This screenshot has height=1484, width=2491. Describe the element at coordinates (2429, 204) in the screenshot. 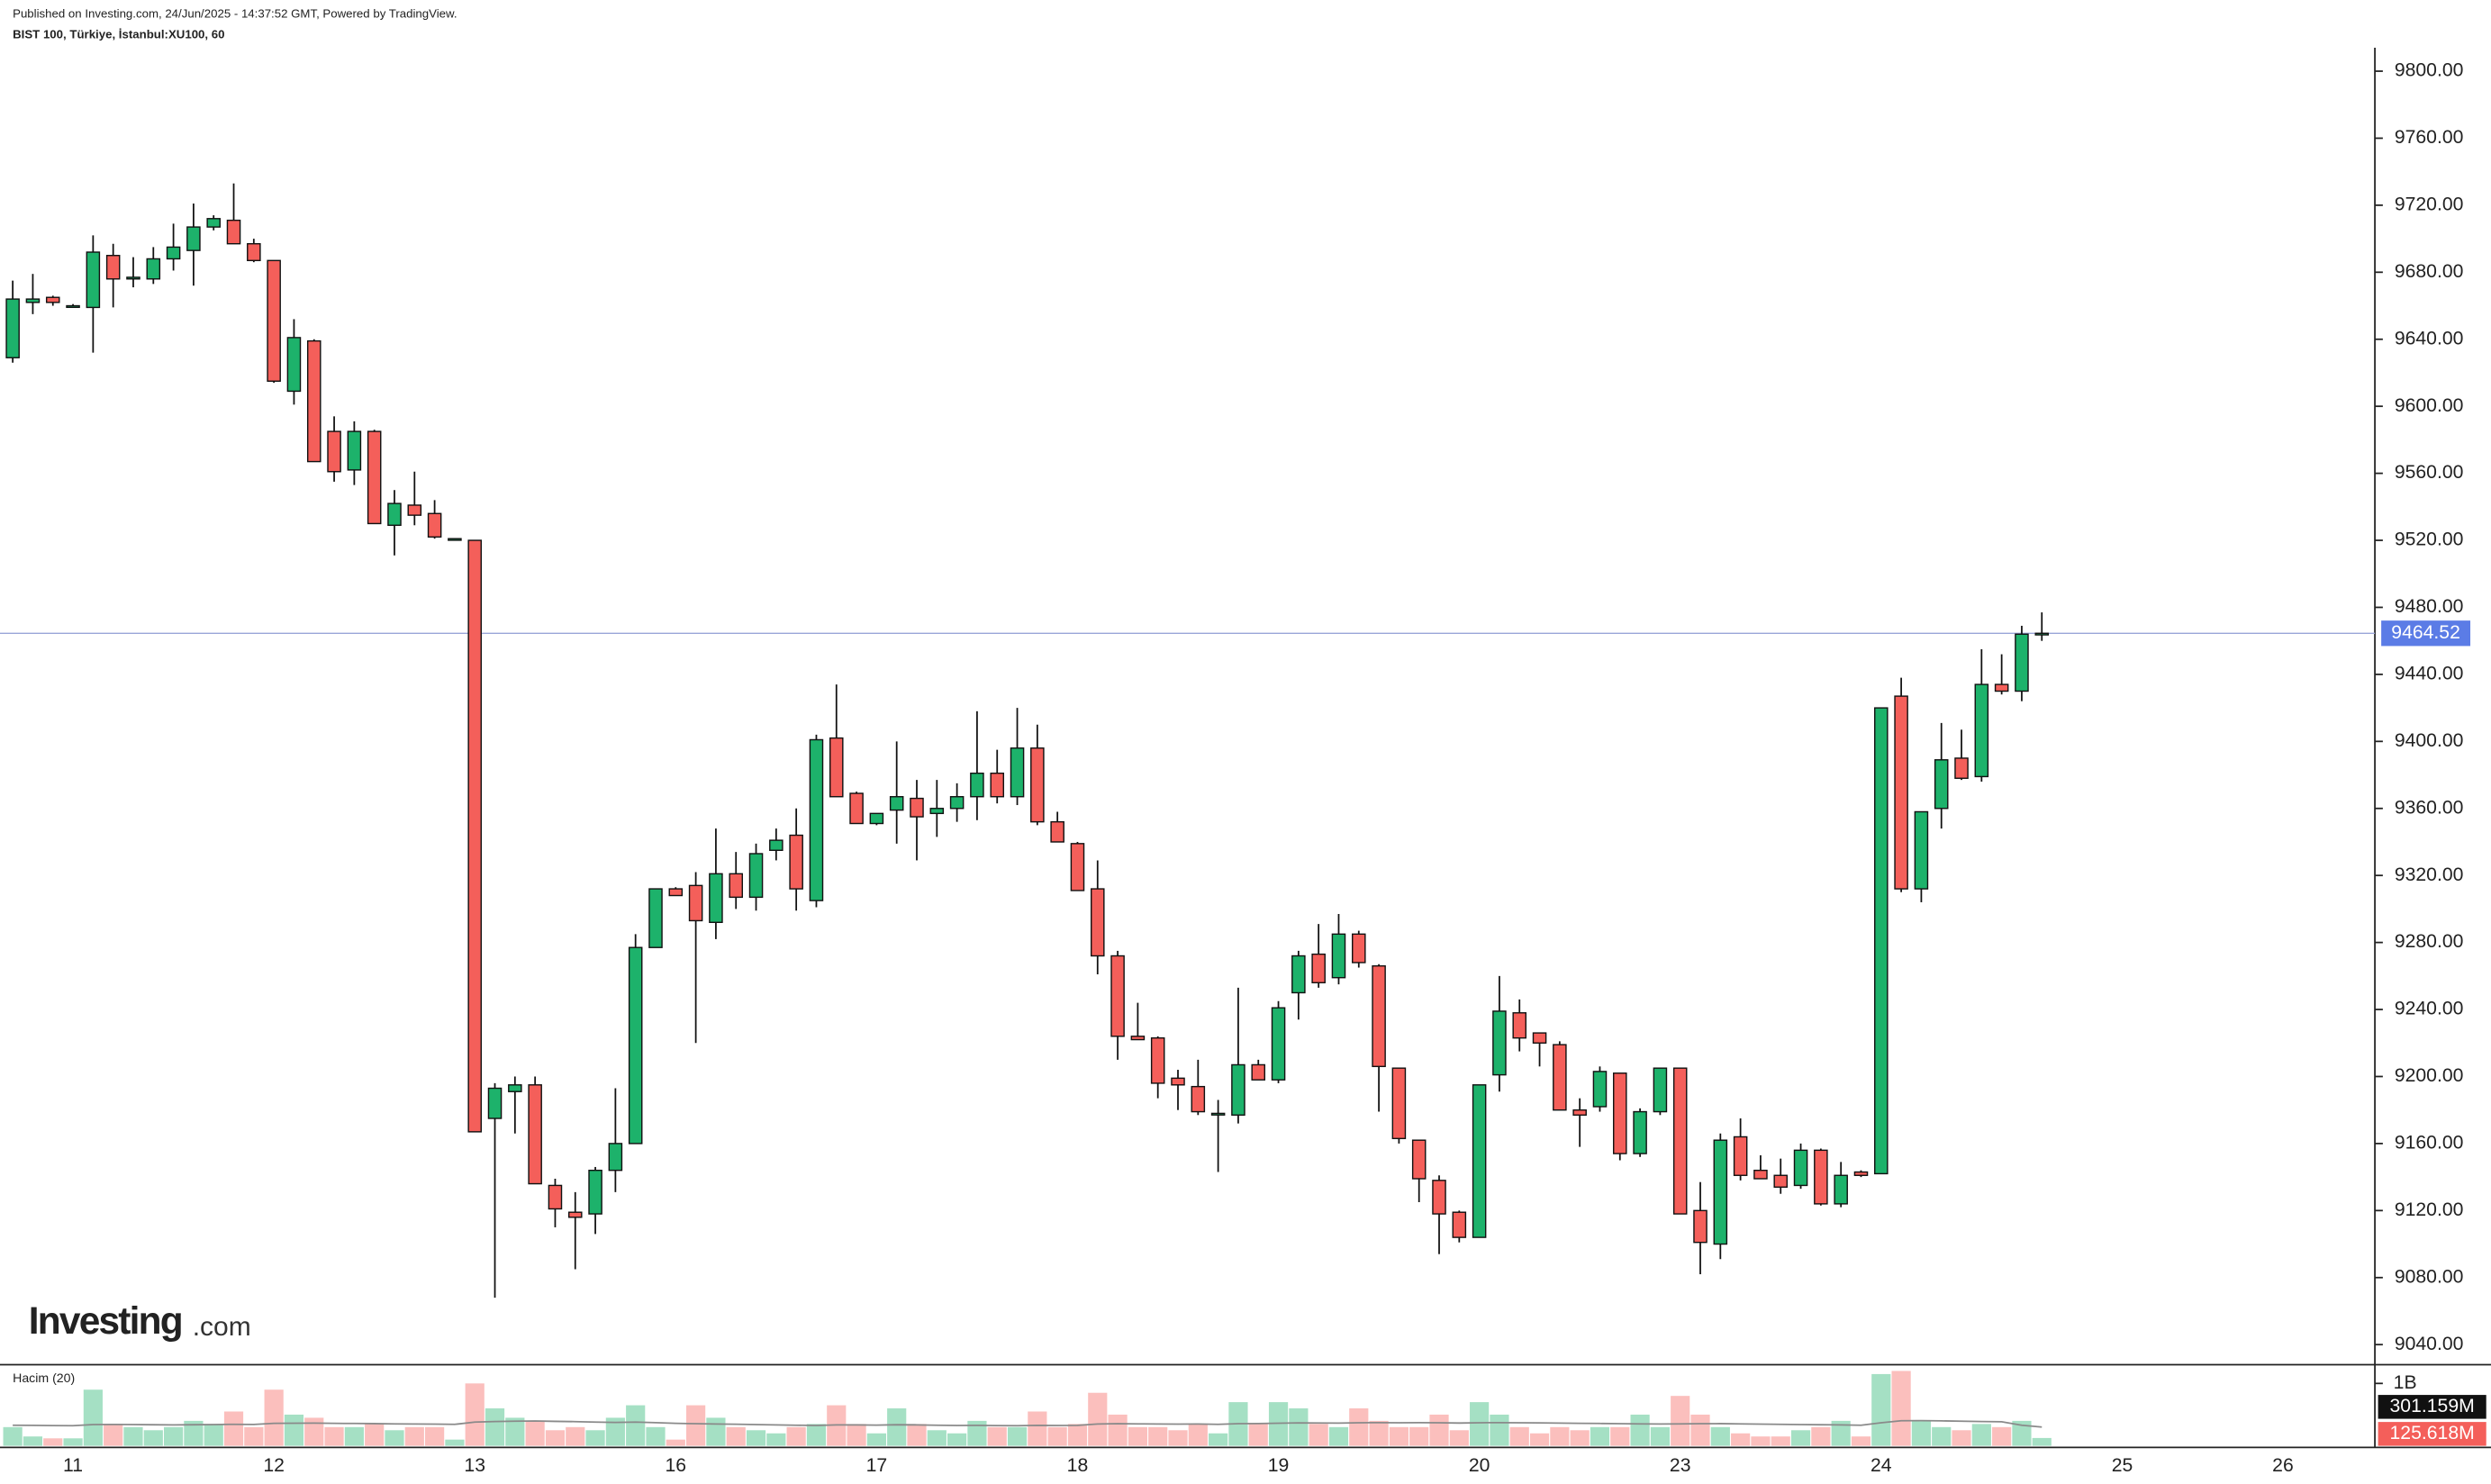

I see `y-tick-label: 9720.00` at that location.